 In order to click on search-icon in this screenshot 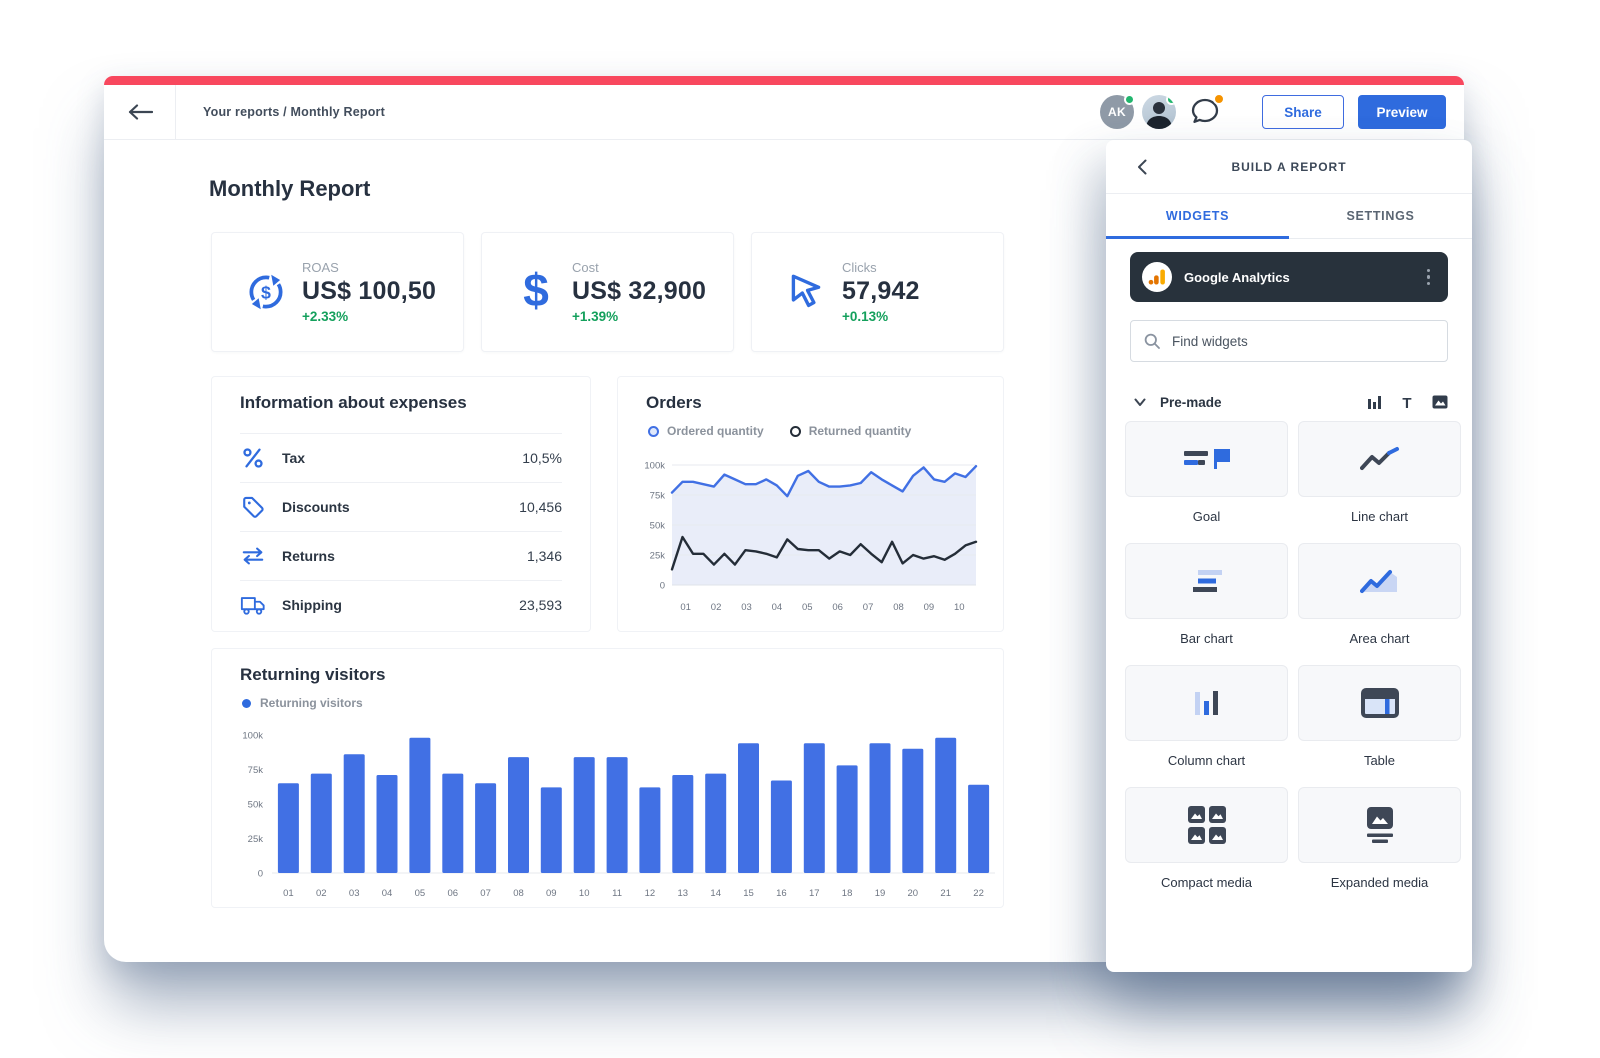, I will do `click(1152, 341)`.